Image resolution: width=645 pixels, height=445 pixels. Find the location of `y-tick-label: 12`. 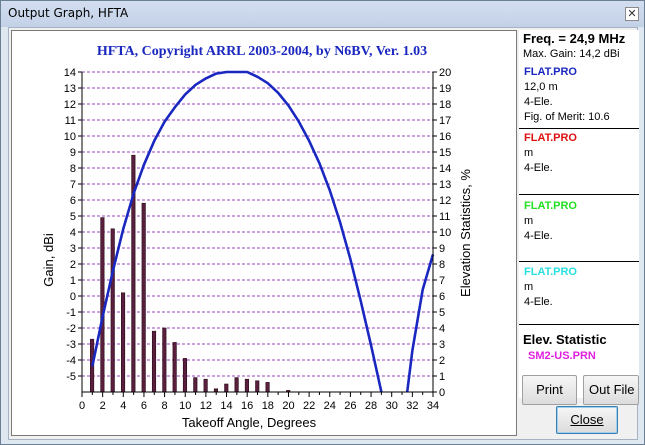

y-tick-label: 12 is located at coordinates (70, 105).